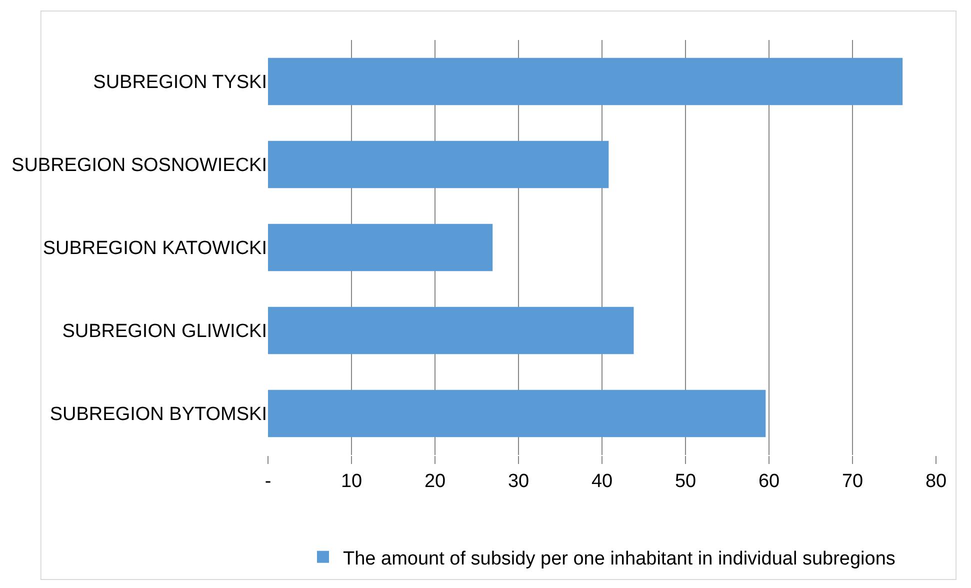 This screenshot has width=971, height=588. I want to click on x-tick-label: 80, so click(936, 481).